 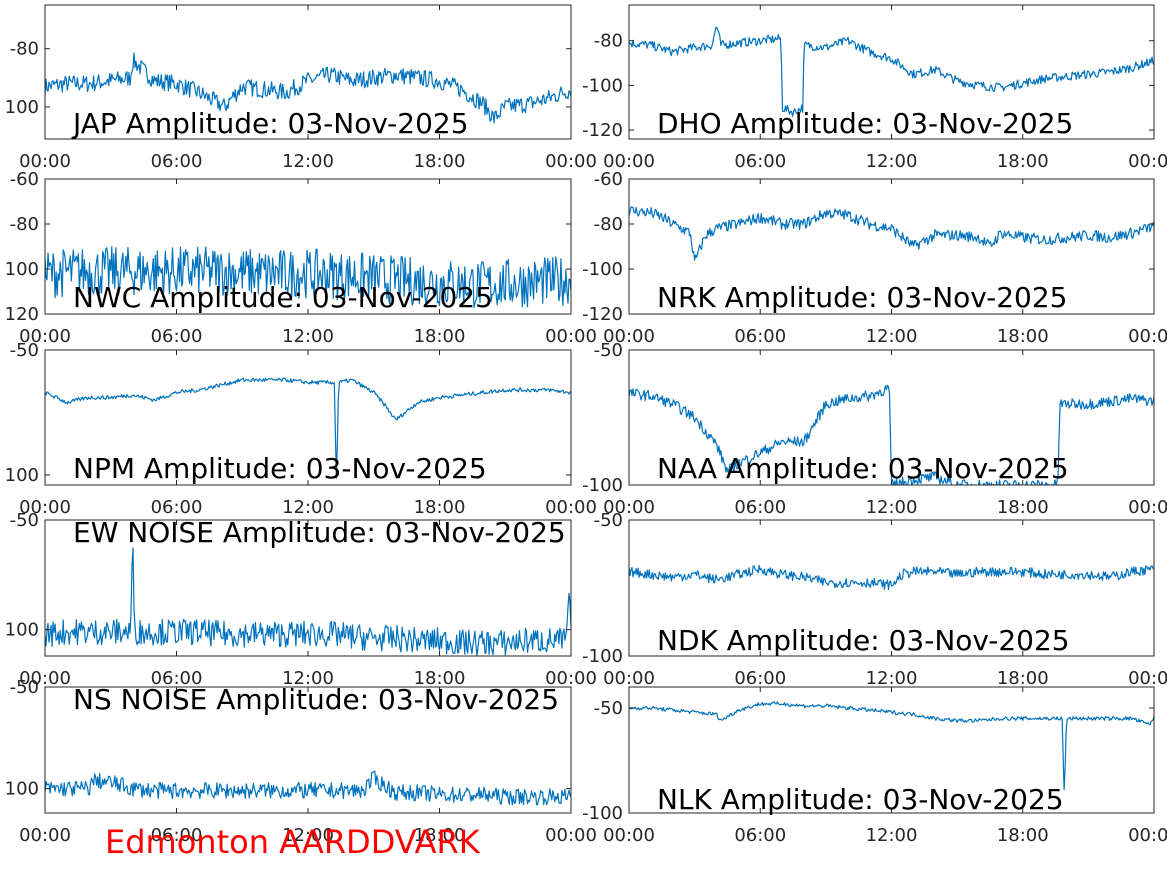 What do you see at coordinates (862, 297) in the screenshot?
I see `panel-title: NRK Amplitude: 03-Nov-2025` at bounding box center [862, 297].